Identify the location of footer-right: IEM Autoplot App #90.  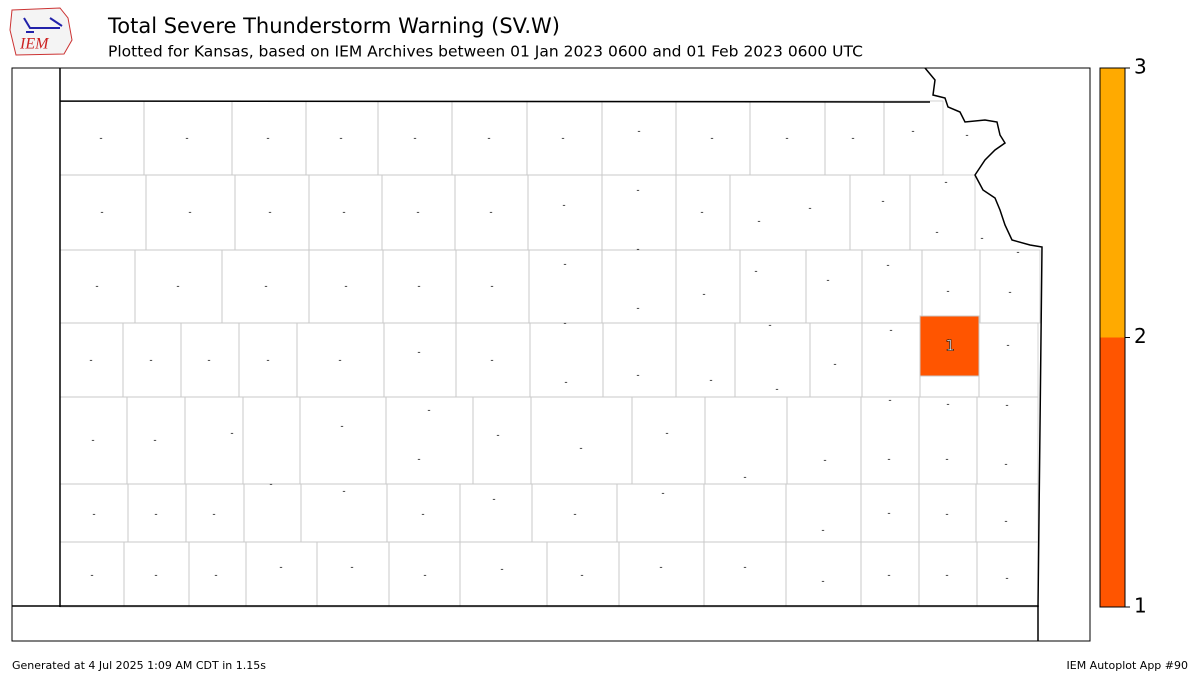
(1128, 665).